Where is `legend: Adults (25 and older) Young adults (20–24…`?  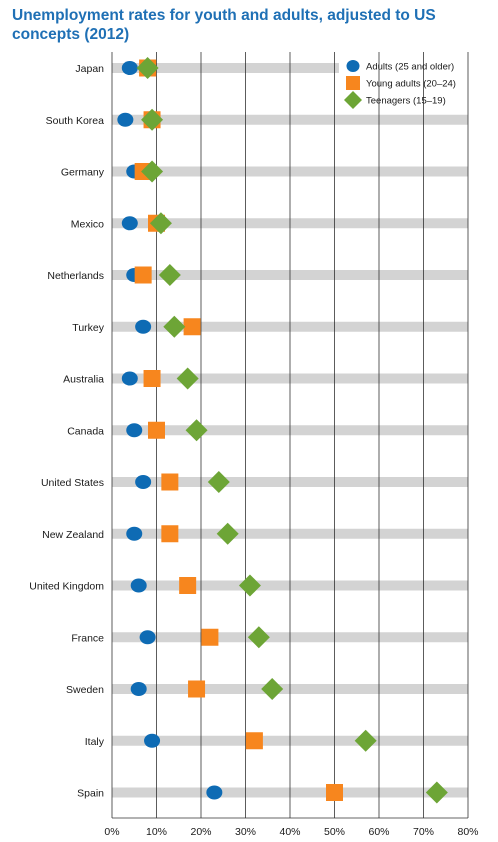 legend: Adults (25 and older) Young adults (20–24… is located at coordinates (400, 84).